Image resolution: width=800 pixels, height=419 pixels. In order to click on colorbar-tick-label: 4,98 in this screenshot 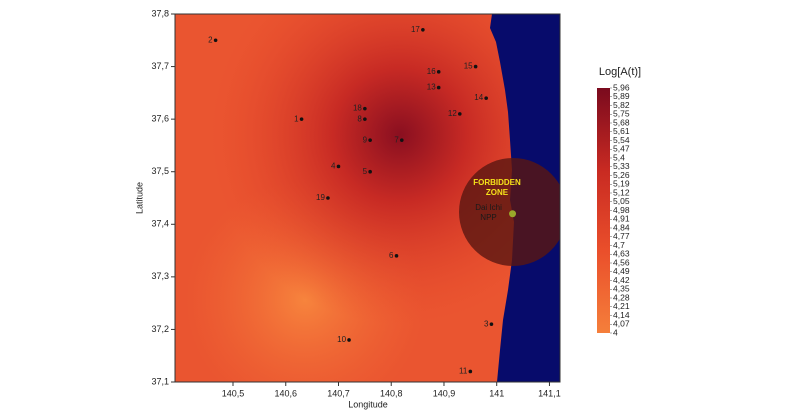, I will do `click(621, 210)`.